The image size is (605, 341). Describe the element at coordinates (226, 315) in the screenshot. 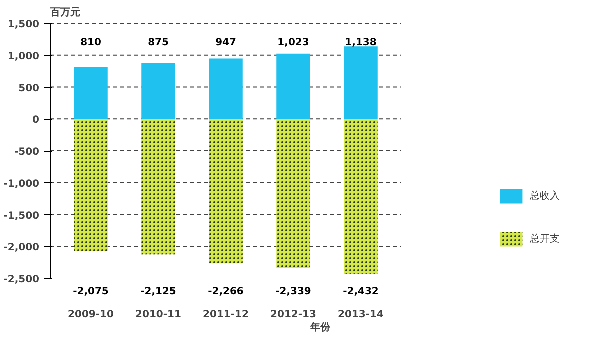

I see `x-tick-label: 2011-12` at that location.